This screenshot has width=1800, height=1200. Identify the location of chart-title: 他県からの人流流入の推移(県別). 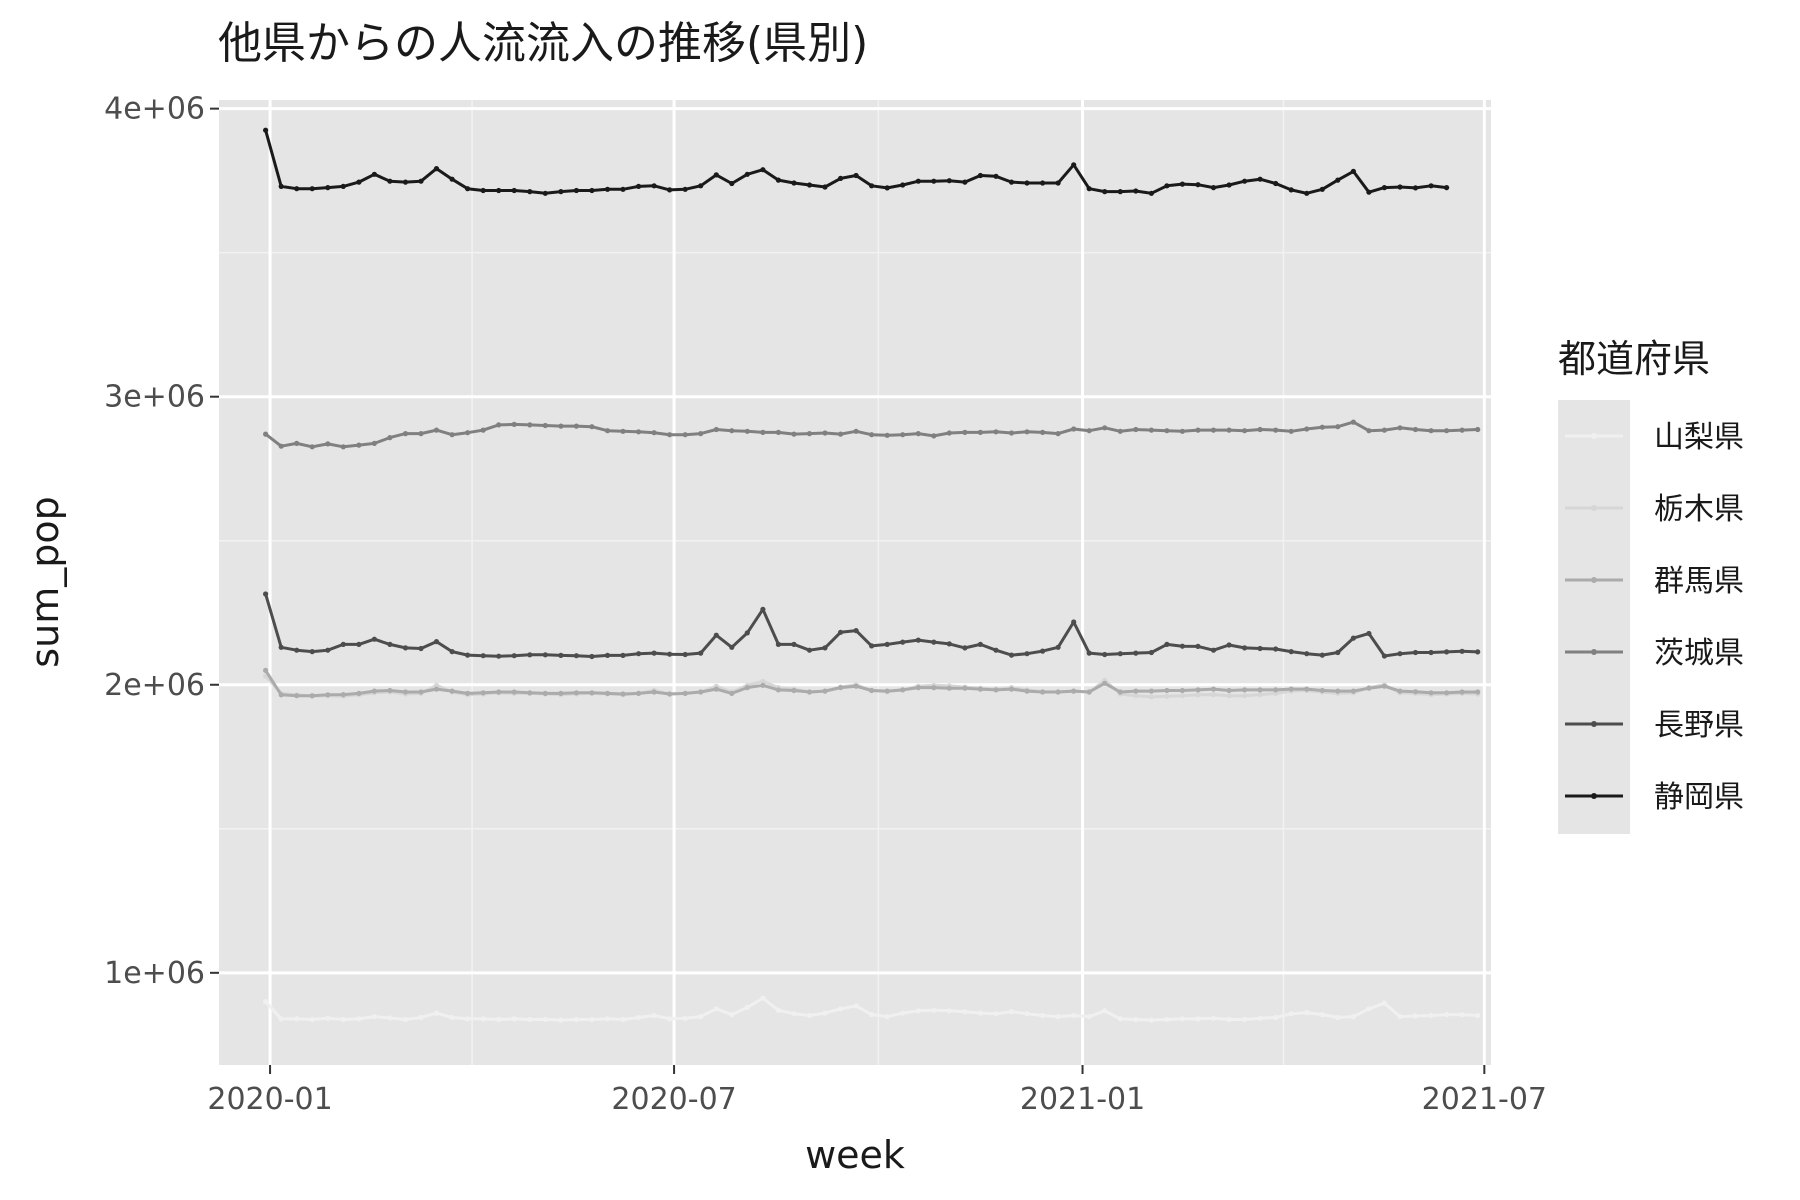
(543, 43).